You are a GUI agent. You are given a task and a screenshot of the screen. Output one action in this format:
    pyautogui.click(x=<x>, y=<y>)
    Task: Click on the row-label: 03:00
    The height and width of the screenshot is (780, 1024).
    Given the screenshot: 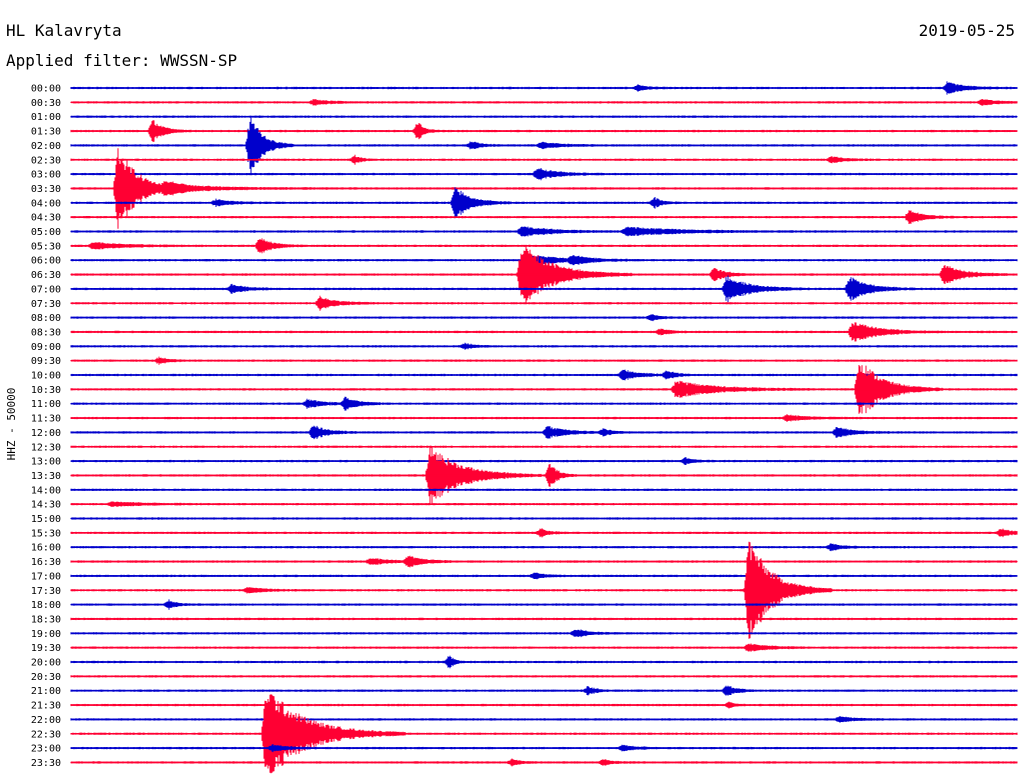 What is the action you would take?
    pyautogui.click(x=46, y=175)
    